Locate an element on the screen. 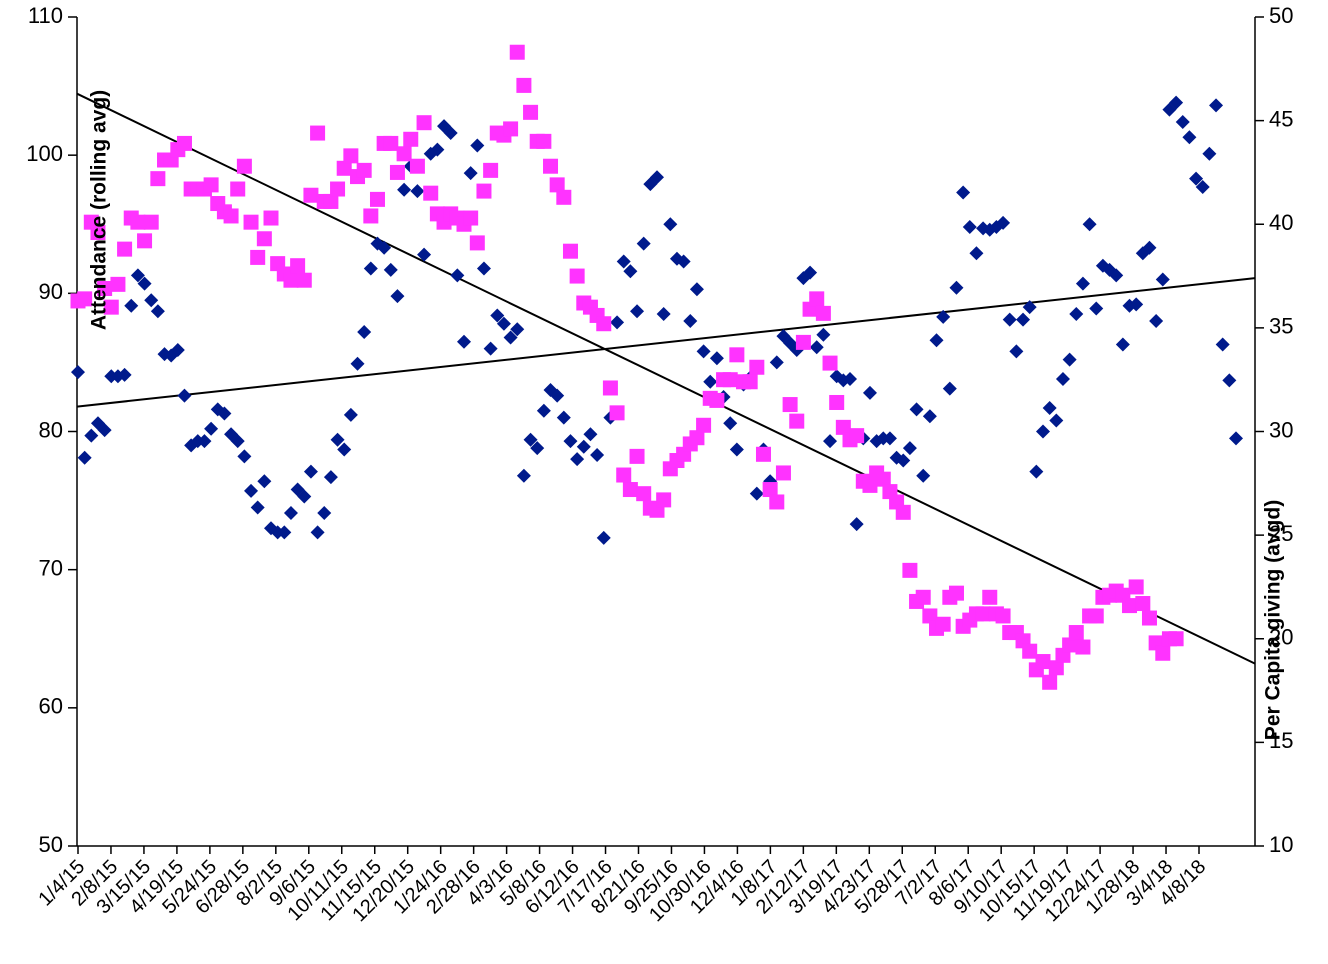 The width and height of the screenshot is (1328, 964). right-y-tick-label: 10 is located at coordinates (1281, 844).